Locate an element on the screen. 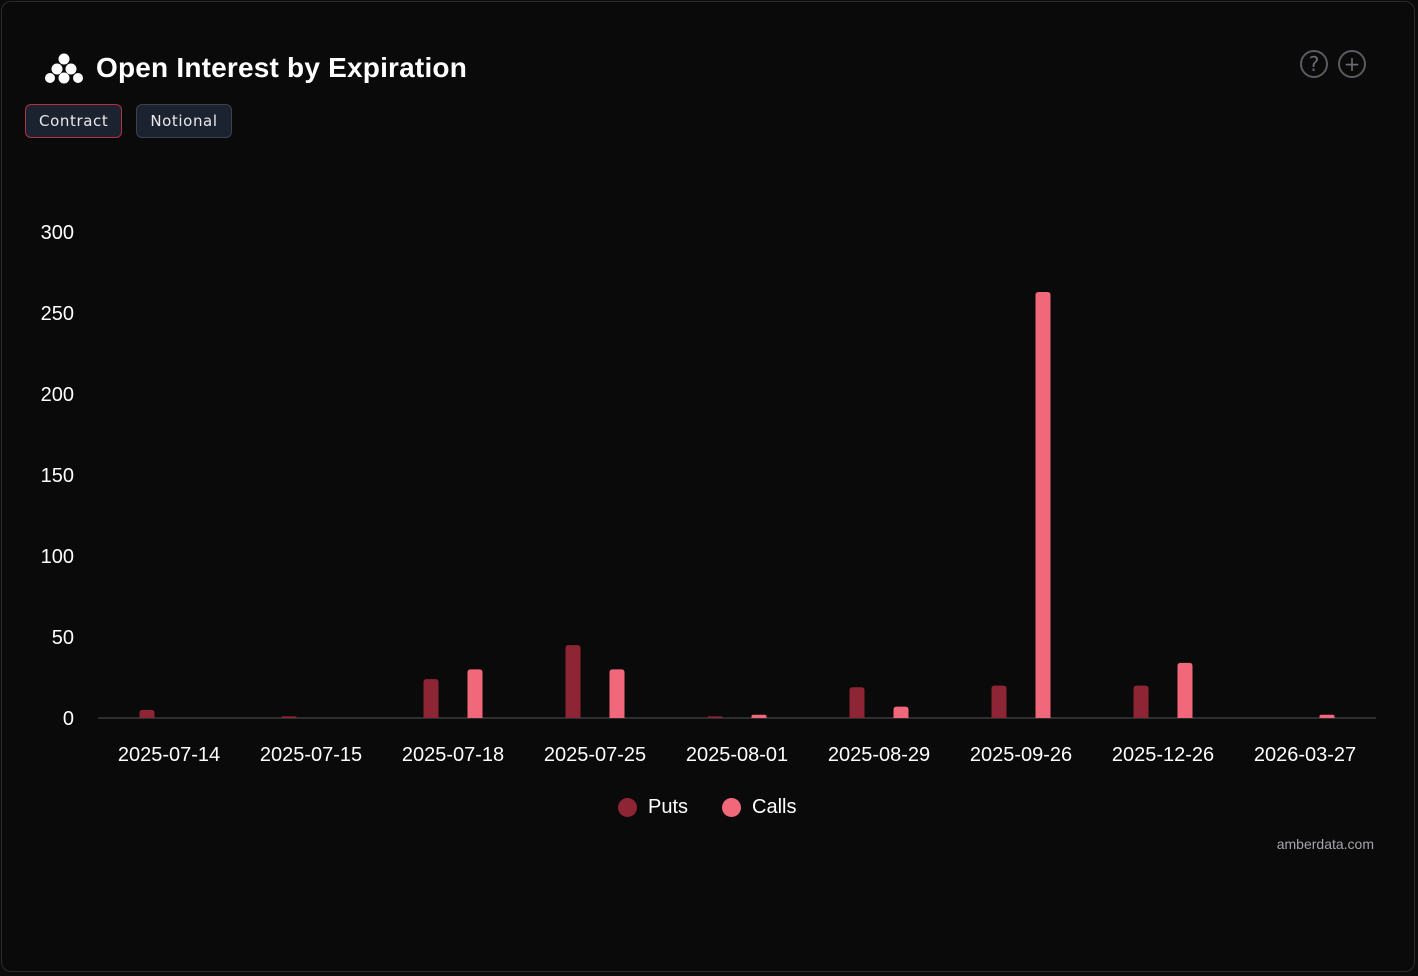  legend-label-puts: Puts is located at coordinates (668, 807).